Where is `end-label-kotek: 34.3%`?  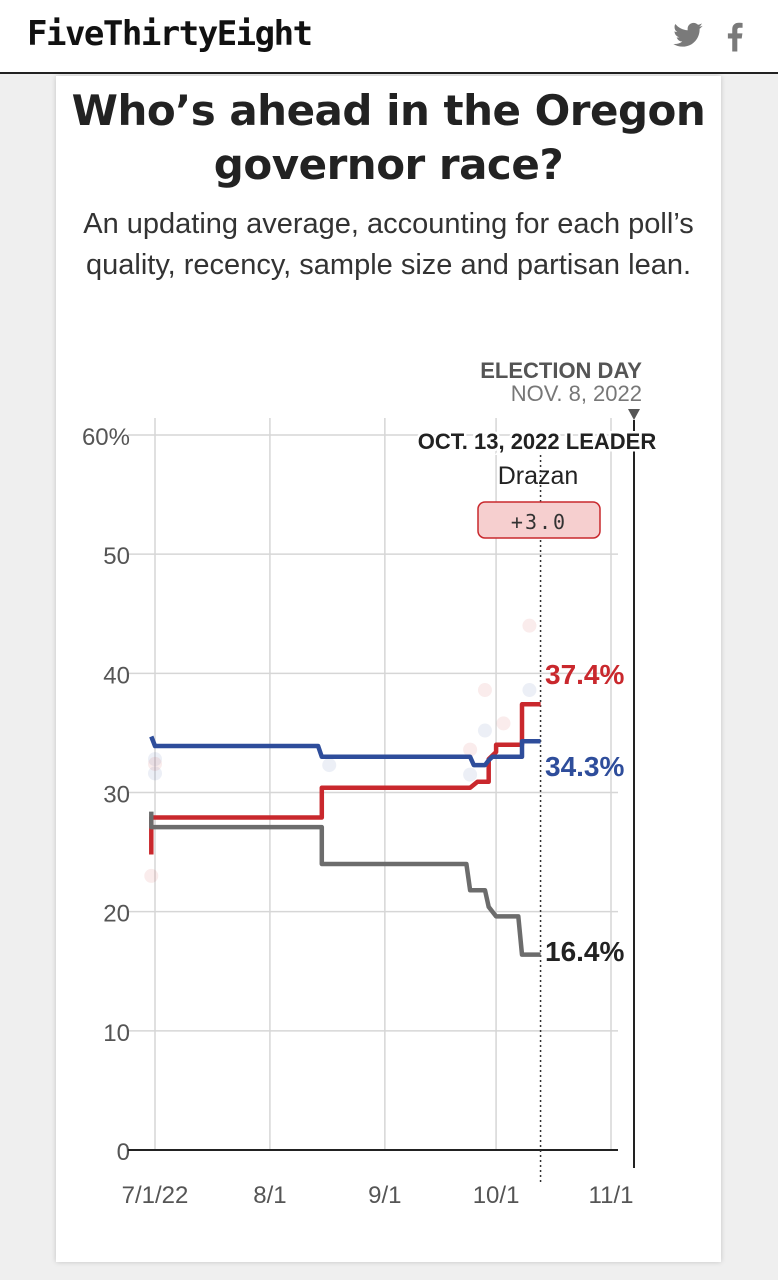 end-label-kotek: 34.3% is located at coordinates (584, 766).